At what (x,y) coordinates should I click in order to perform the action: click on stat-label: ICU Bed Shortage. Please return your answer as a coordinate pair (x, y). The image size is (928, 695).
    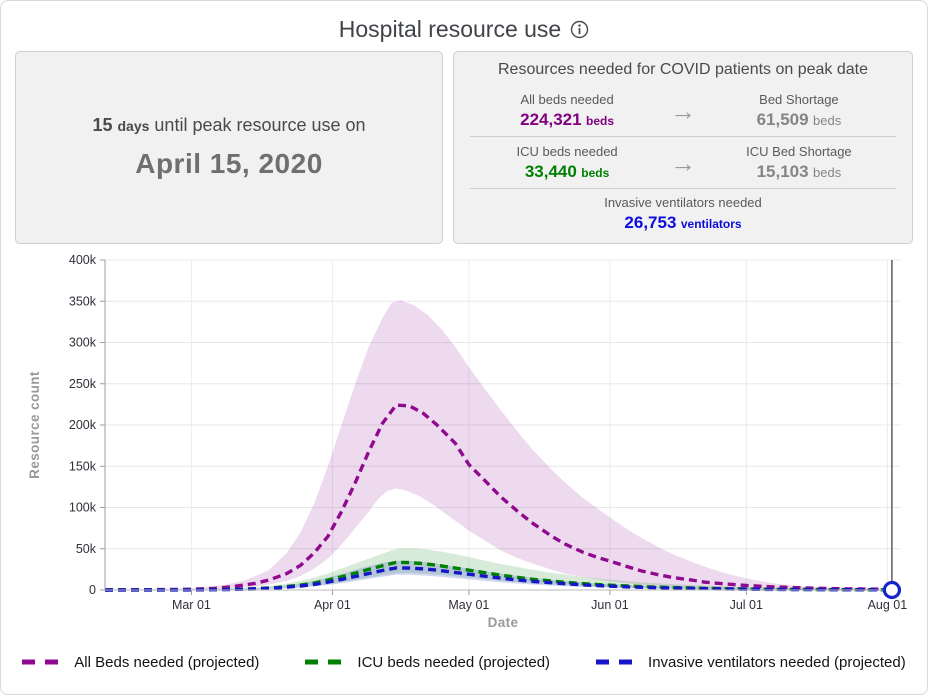
    Looking at the image, I should click on (799, 151).